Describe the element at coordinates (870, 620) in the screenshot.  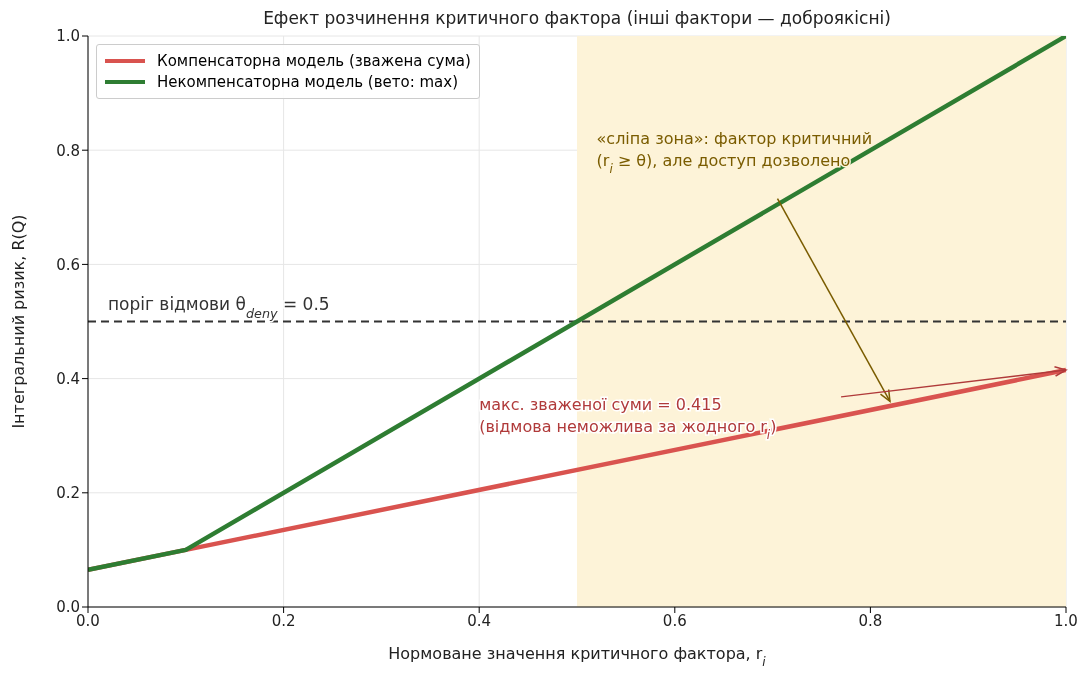
I see `x-tick-label: 0.8` at that location.